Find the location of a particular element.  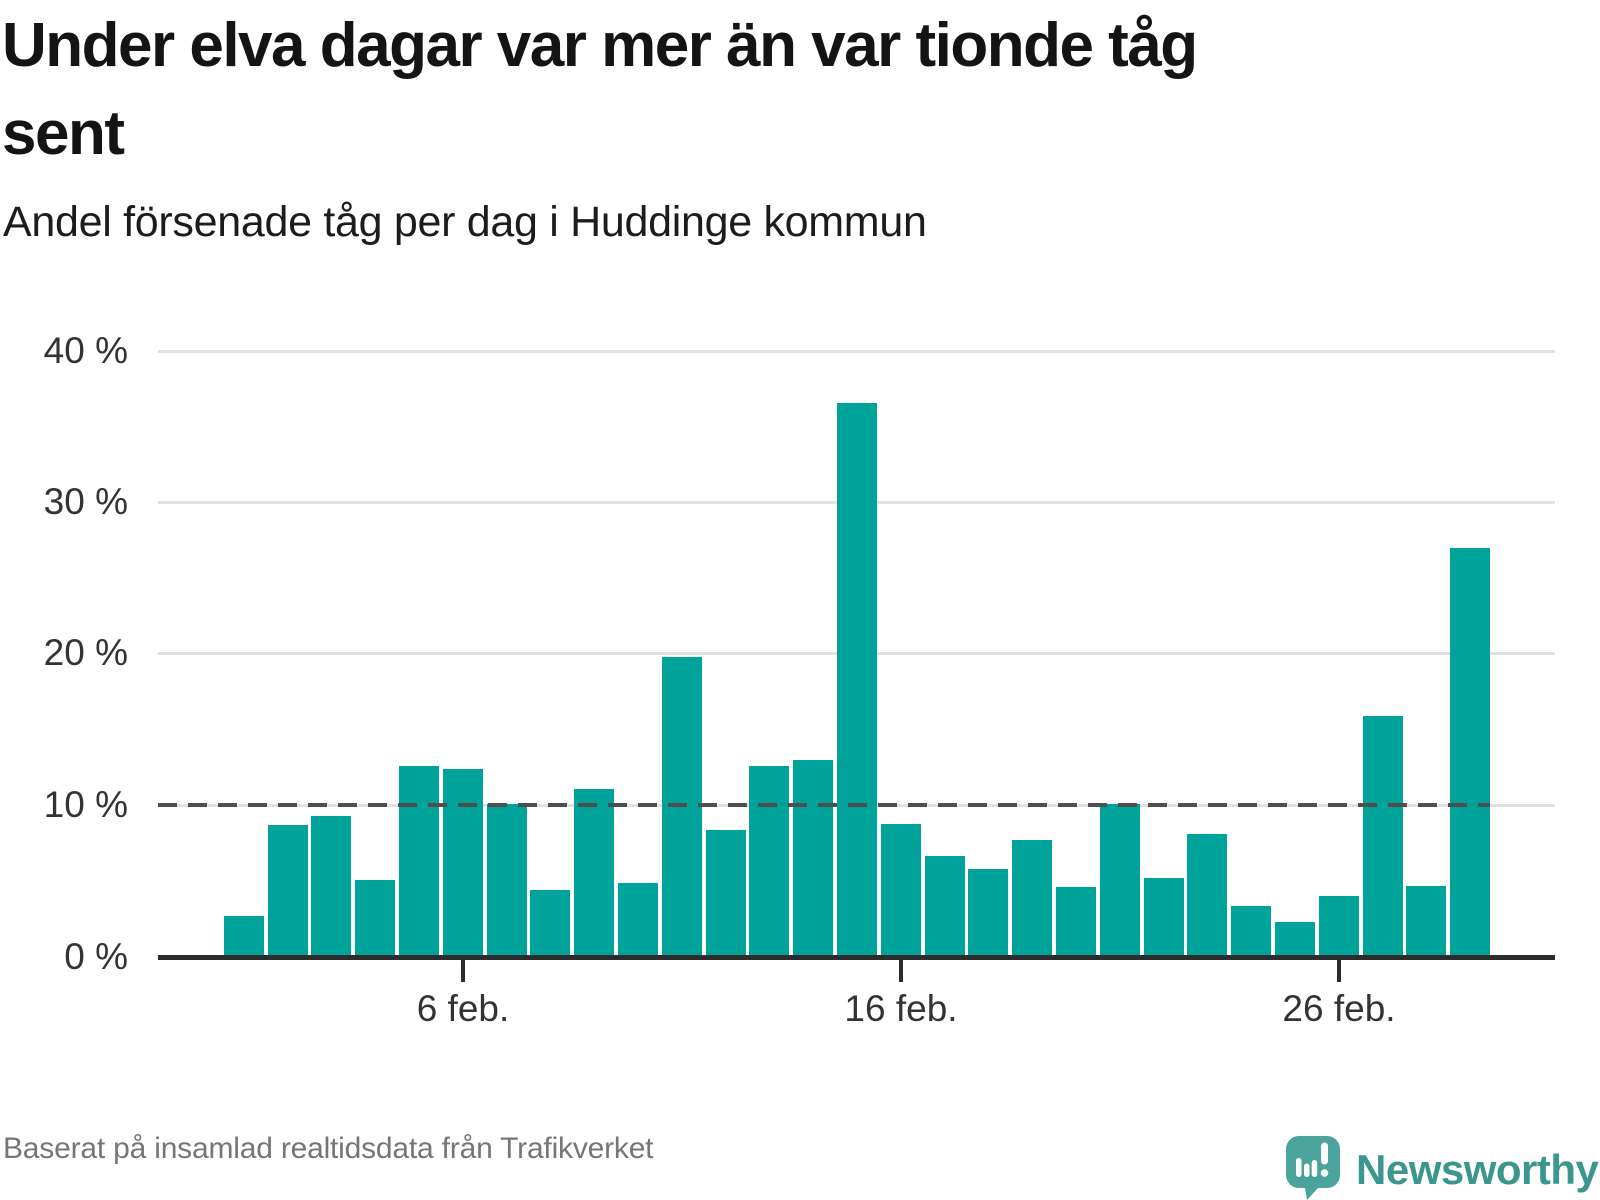

bar-23feb is located at coordinates (1207, 895).